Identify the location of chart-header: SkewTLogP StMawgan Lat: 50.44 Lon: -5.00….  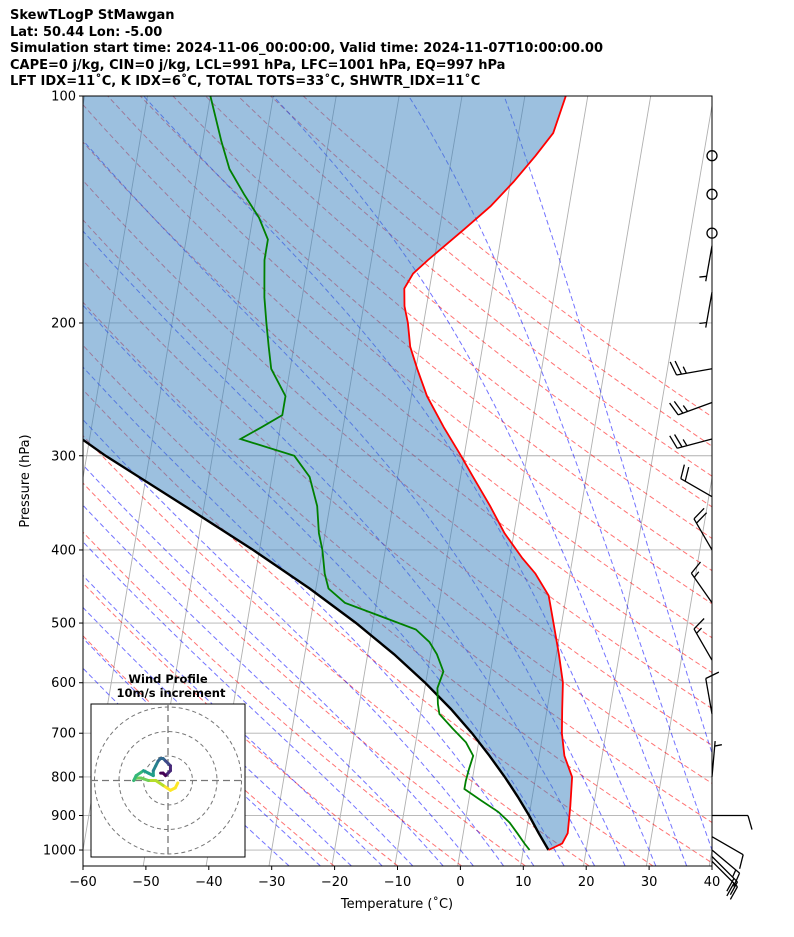
(400, 49).